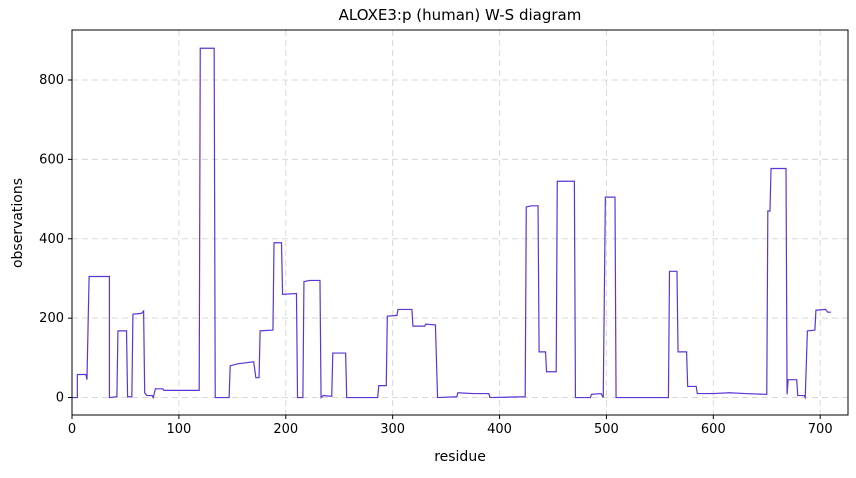  Describe the element at coordinates (499, 429) in the screenshot. I see `x-tick-label: 400` at that location.